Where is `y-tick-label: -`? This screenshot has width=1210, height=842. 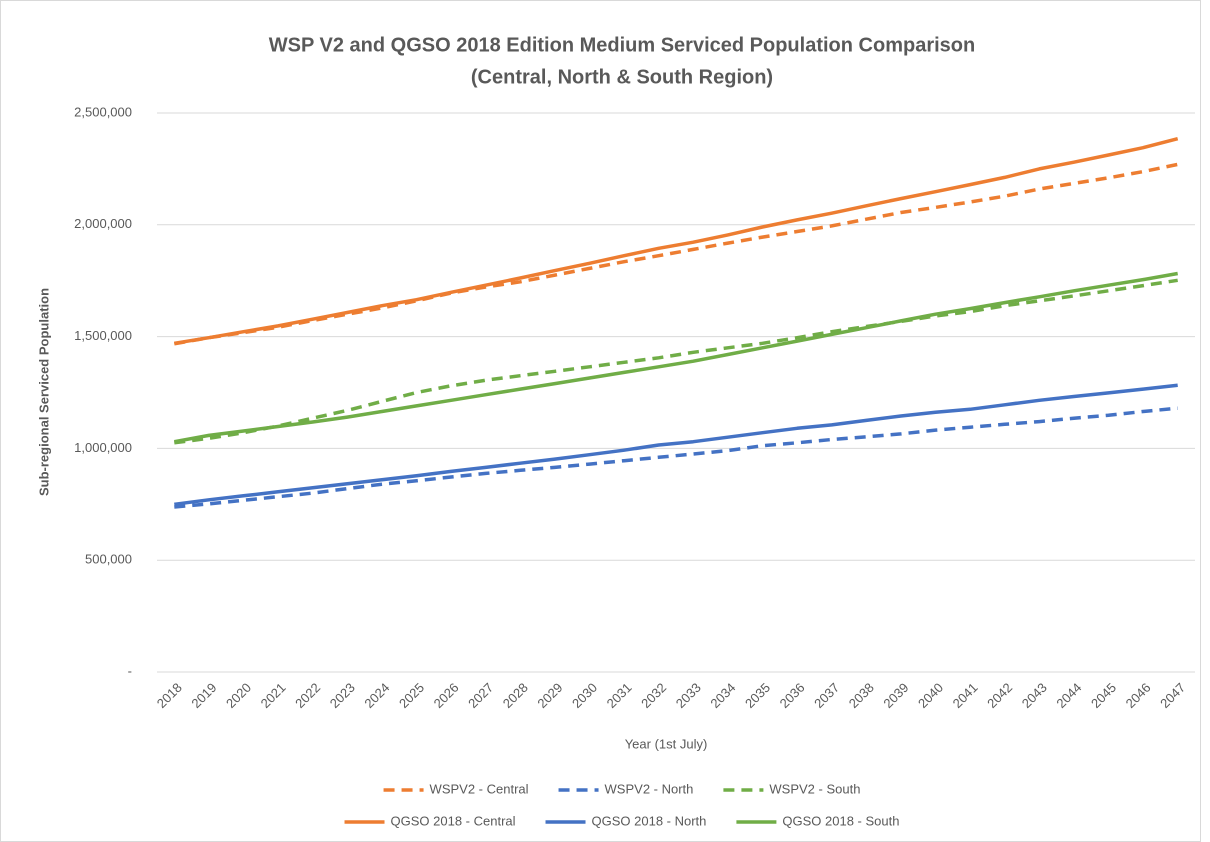 y-tick-label: - is located at coordinates (130, 670).